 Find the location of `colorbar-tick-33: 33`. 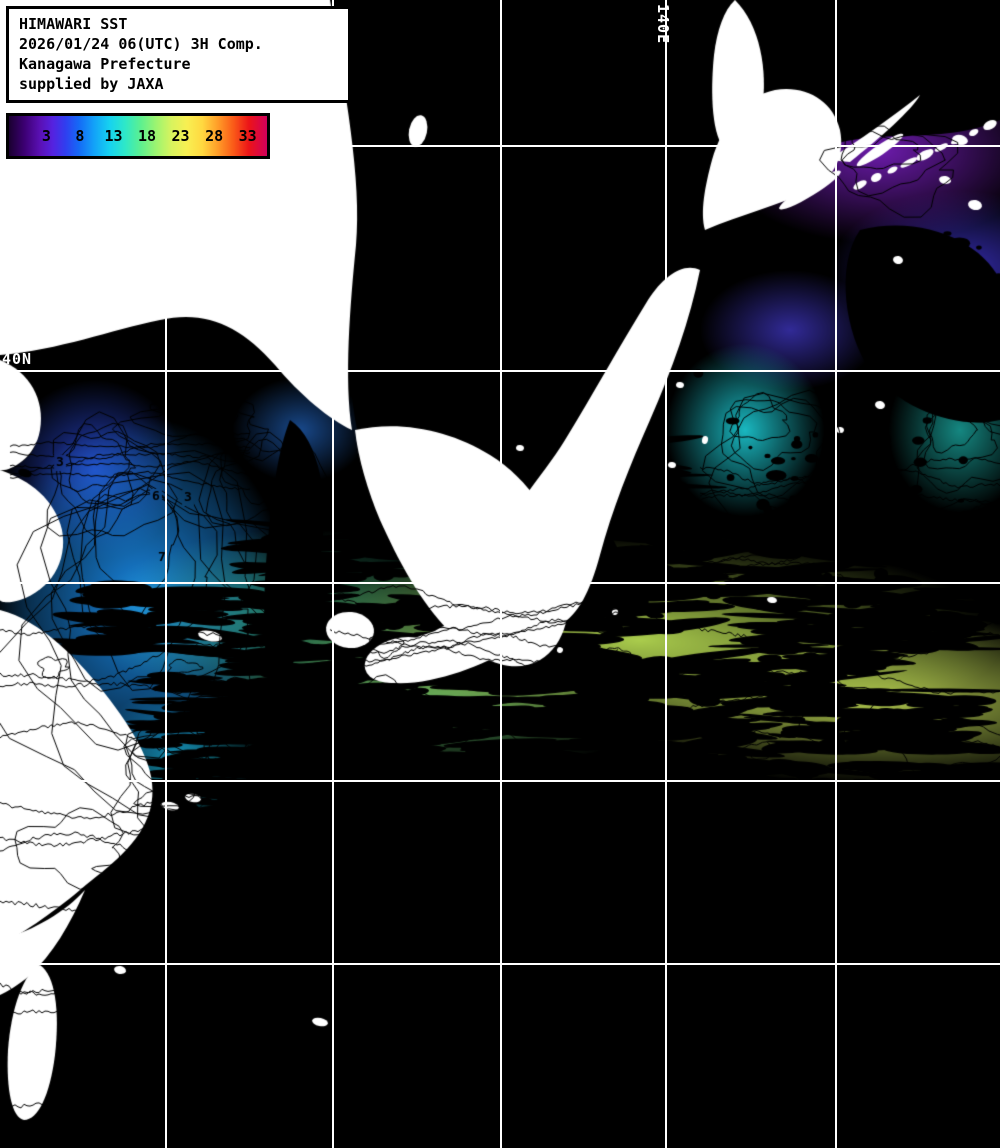

colorbar-tick-33: 33 is located at coordinates (247, 136).